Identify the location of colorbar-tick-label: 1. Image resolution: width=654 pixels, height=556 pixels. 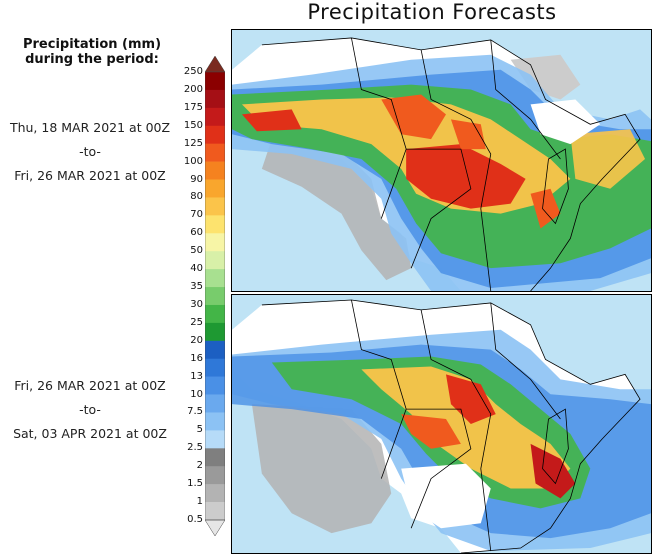
(199, 502).